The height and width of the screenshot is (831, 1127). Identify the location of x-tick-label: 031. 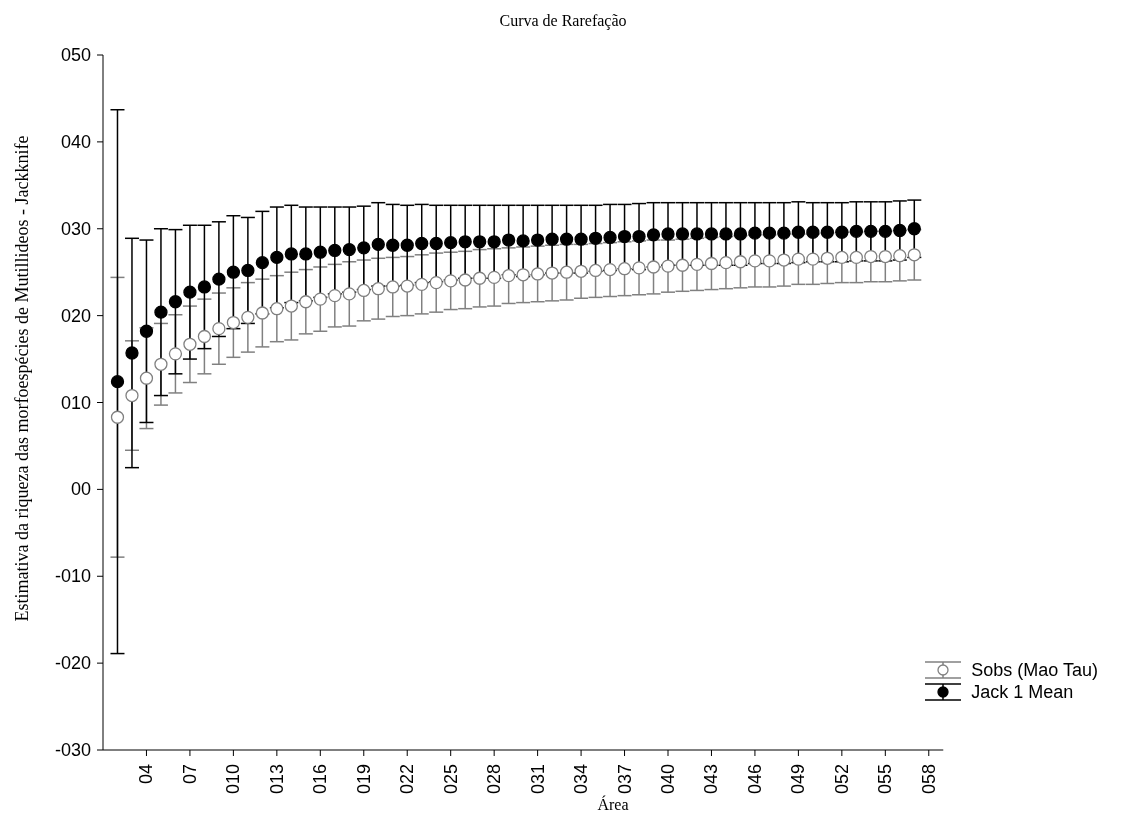
(537, 779).